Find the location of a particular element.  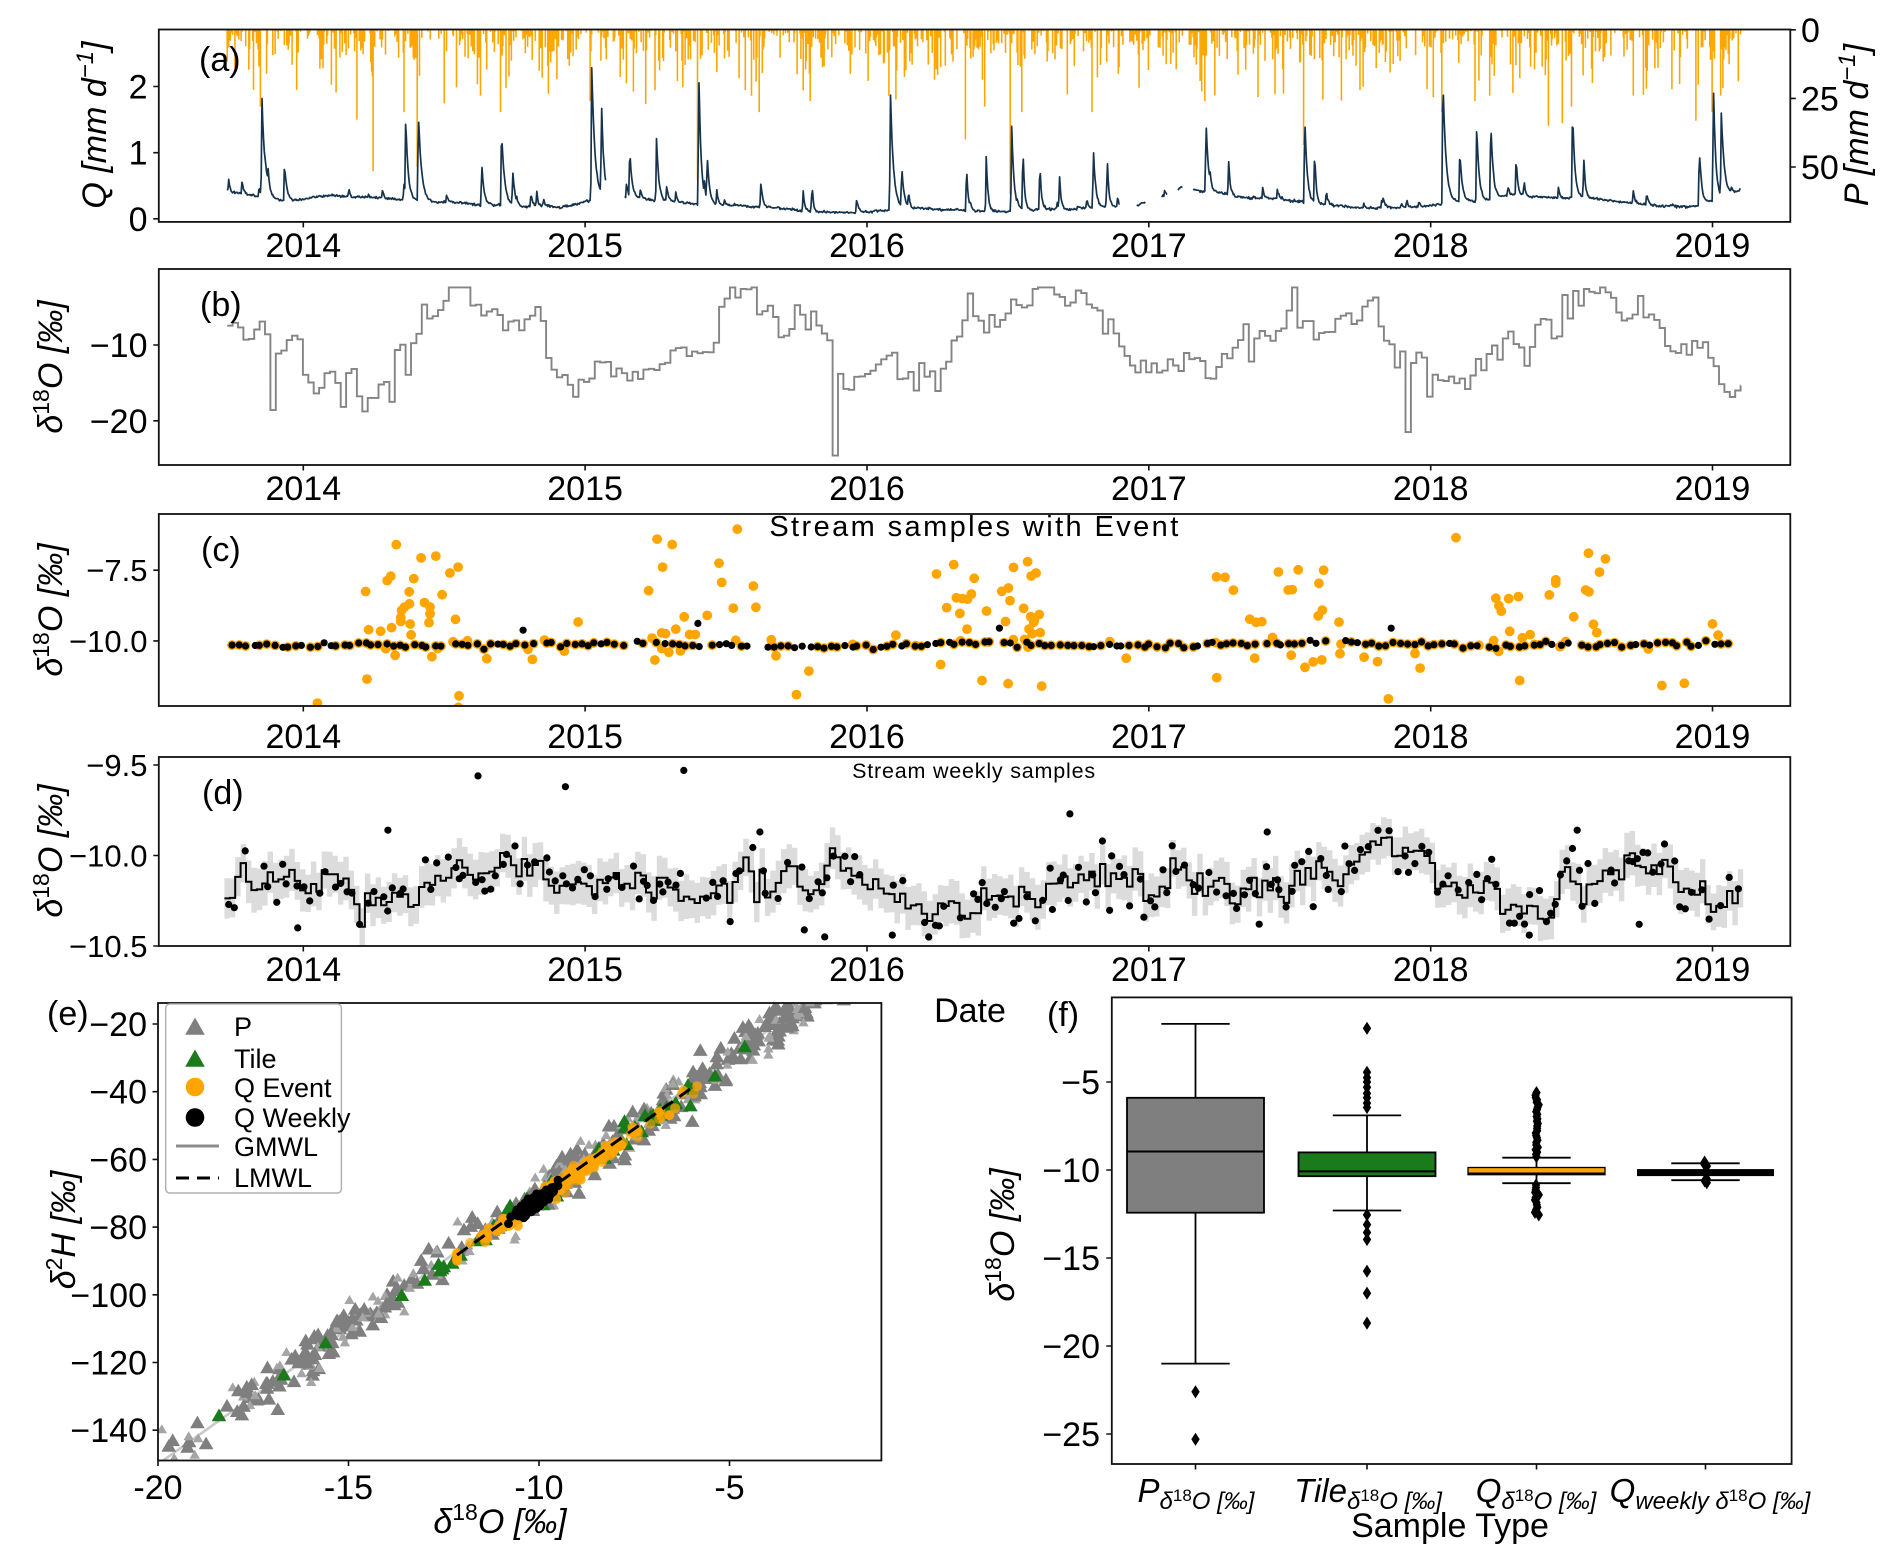

svg-text: δ2H [‰] is located at coordinates (62, 1229).